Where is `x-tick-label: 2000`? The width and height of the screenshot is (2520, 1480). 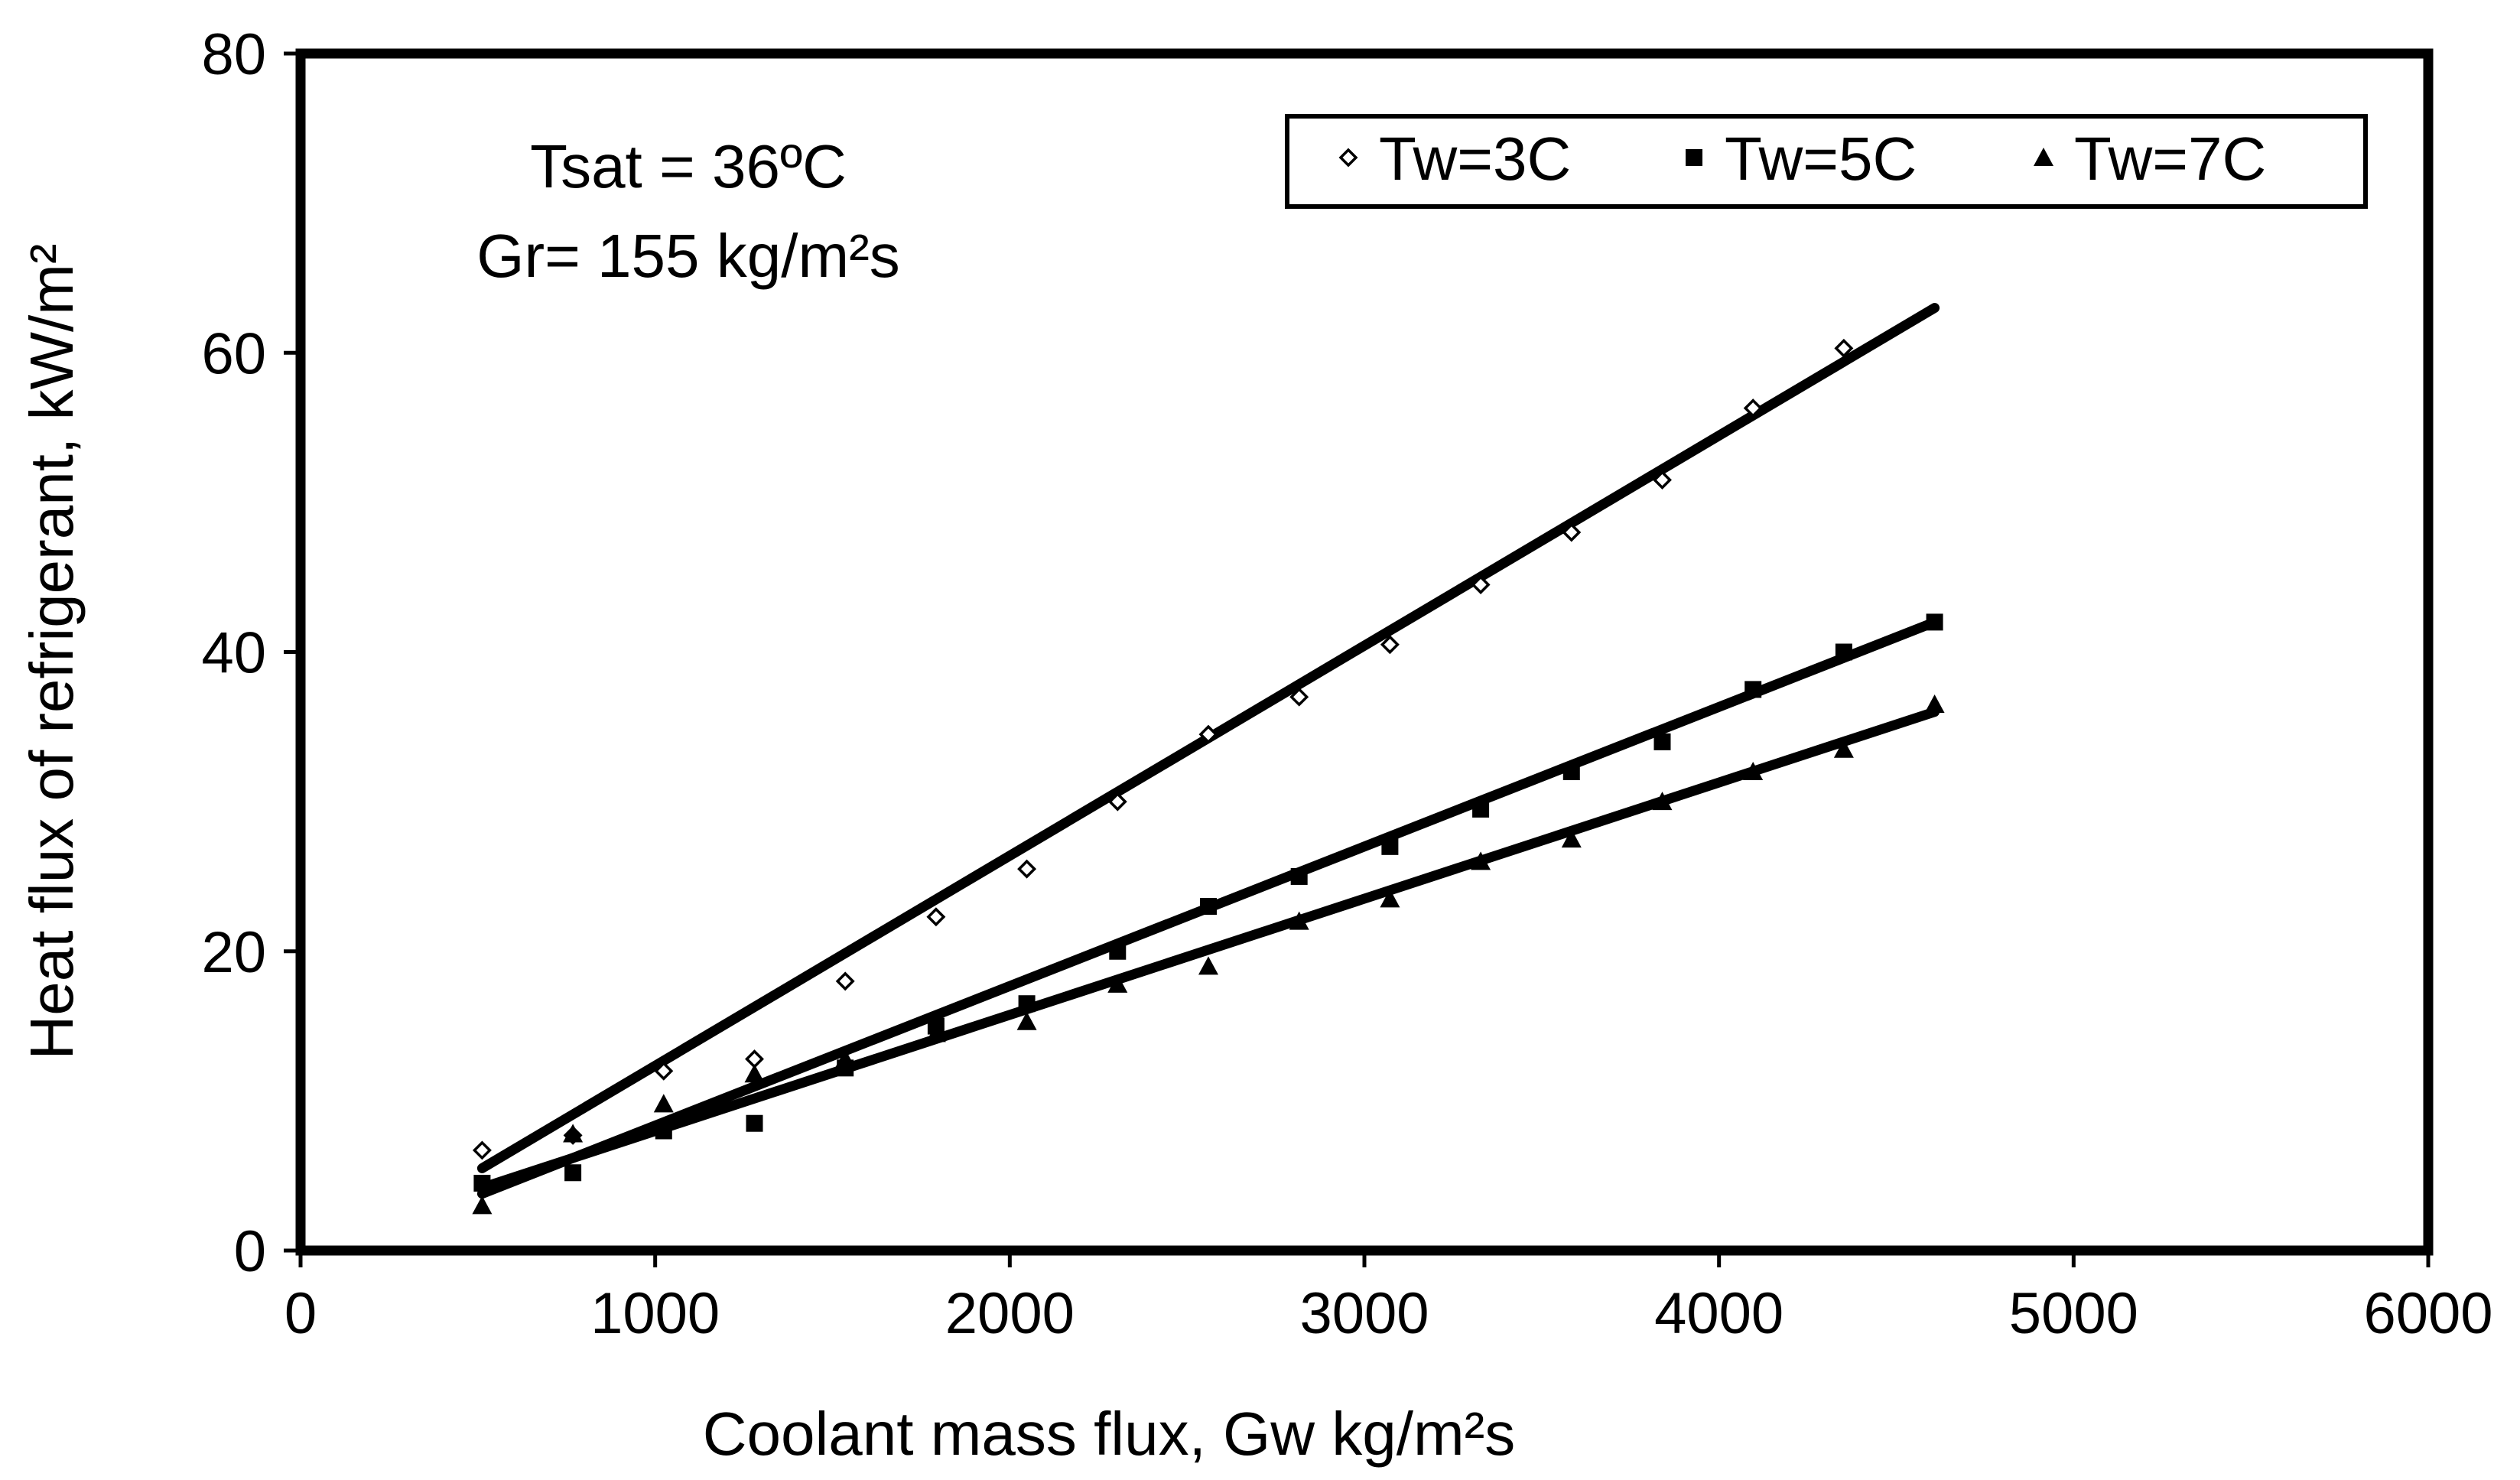 x-tick-label: 2000 is located at coordinates (1010, 1313).